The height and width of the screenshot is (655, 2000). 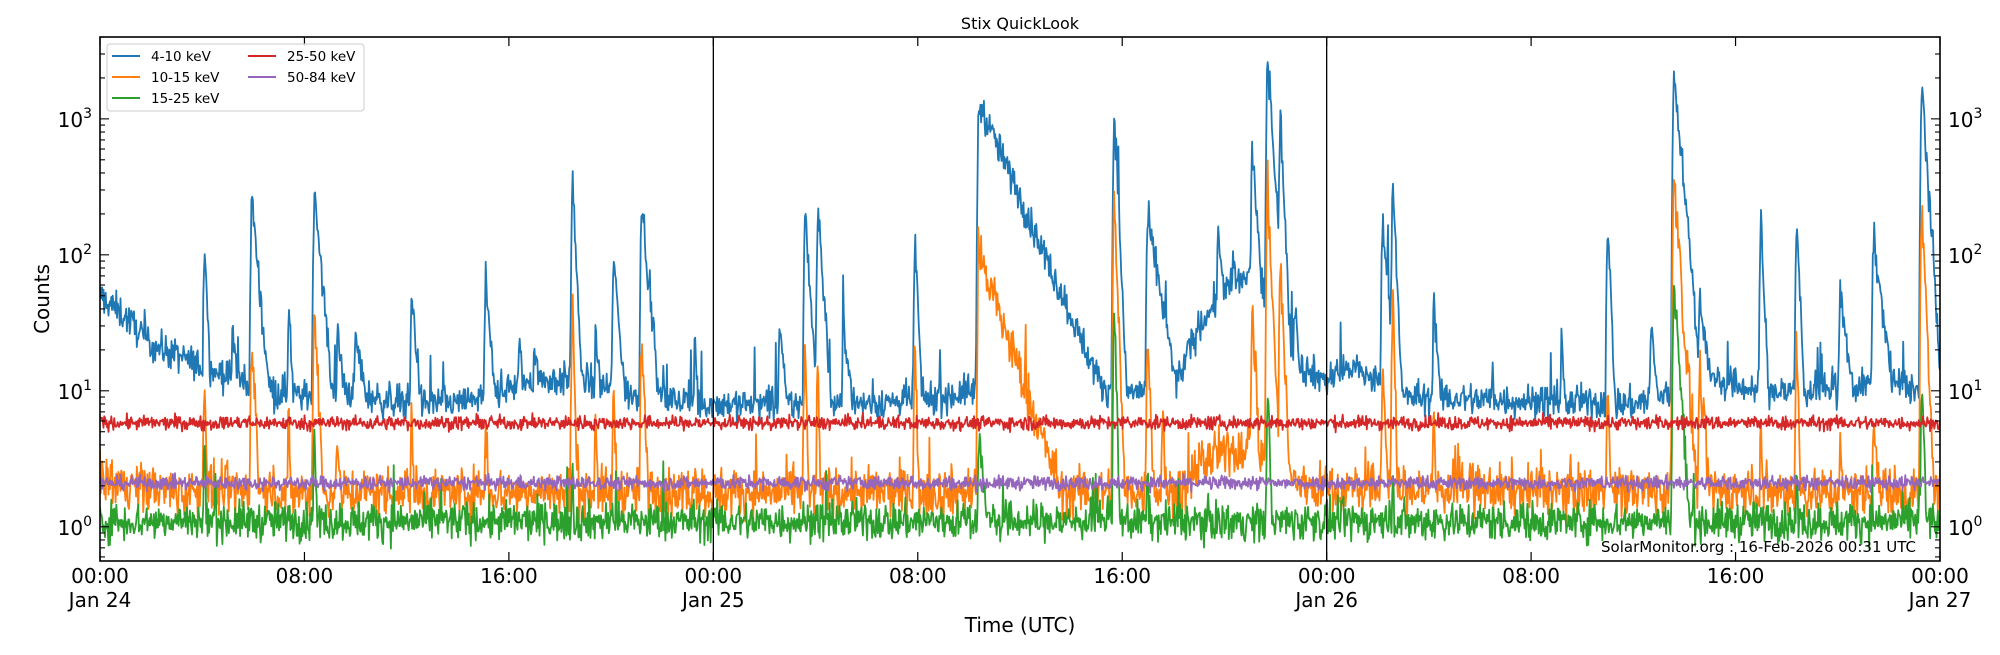 I want to click on legend-entry: 15-25 keV, so click(x=166, y=99).